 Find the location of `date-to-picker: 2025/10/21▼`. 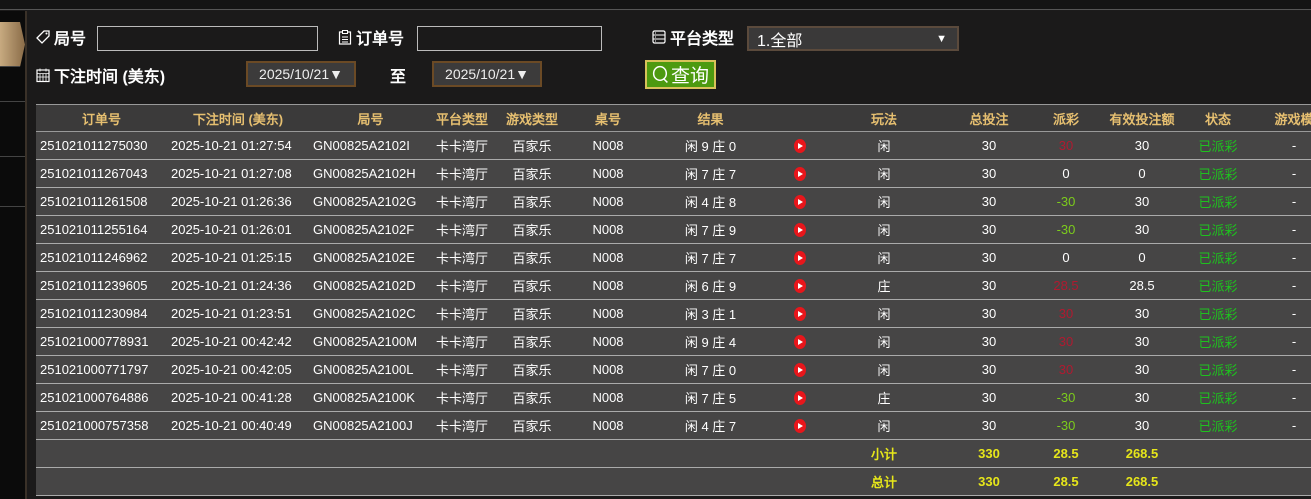

date-to-picker: 2025/10/21▼ is located at coordinates (487, 74).